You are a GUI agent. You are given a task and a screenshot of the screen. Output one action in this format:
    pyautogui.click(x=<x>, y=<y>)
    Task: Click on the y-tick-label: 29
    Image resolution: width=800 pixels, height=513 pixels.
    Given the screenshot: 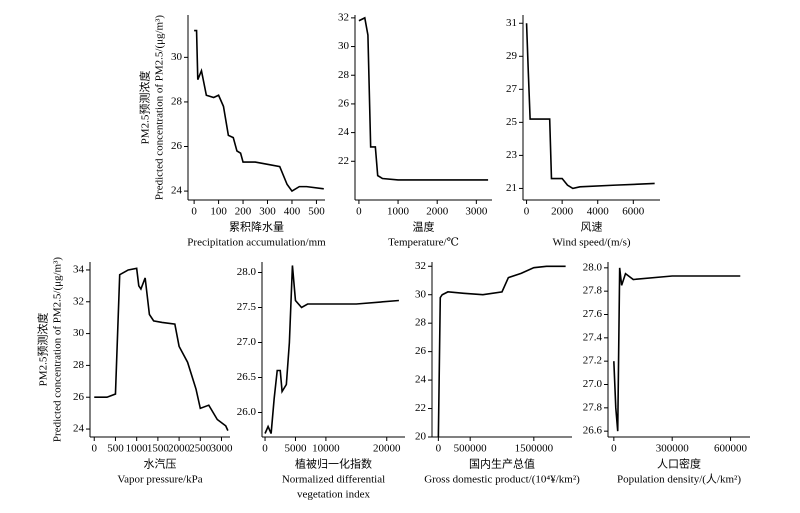 What is the action you would take?
    pyautogui.click(x=512, y=56)
    